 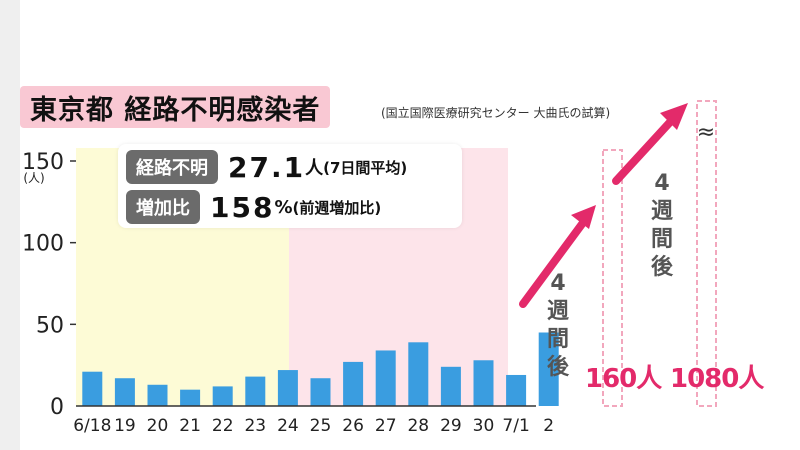 What do you see at coordinates (706, 132) in the screenshot?
I see `axis-break-icon: ≈` at bounding box center [706, 132].